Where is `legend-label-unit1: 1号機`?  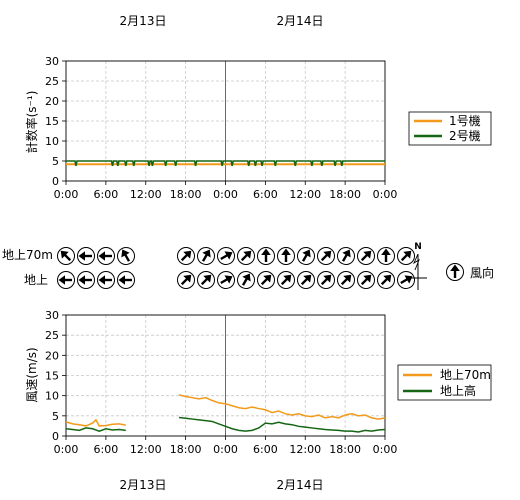
legend-label-unit1: 1号機 is located at coordinates (465, 120).